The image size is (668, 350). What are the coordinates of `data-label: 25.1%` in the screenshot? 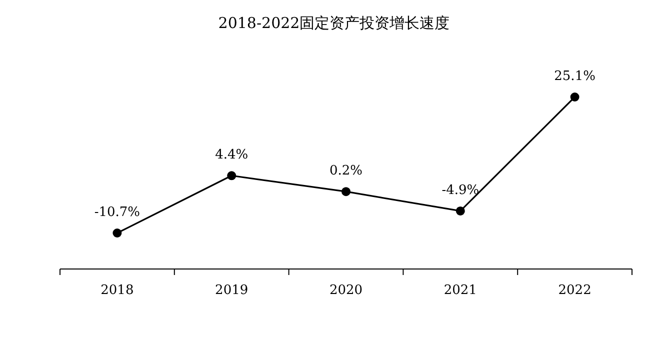 It's located at (575, 76).